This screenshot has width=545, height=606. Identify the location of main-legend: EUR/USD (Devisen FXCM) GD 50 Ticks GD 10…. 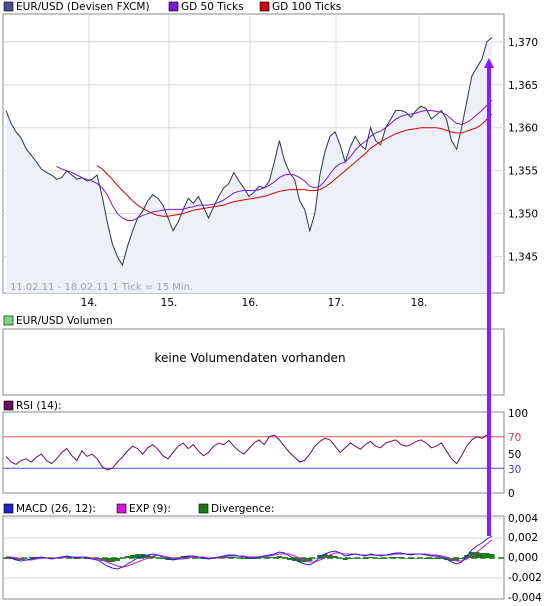
(172, 7).